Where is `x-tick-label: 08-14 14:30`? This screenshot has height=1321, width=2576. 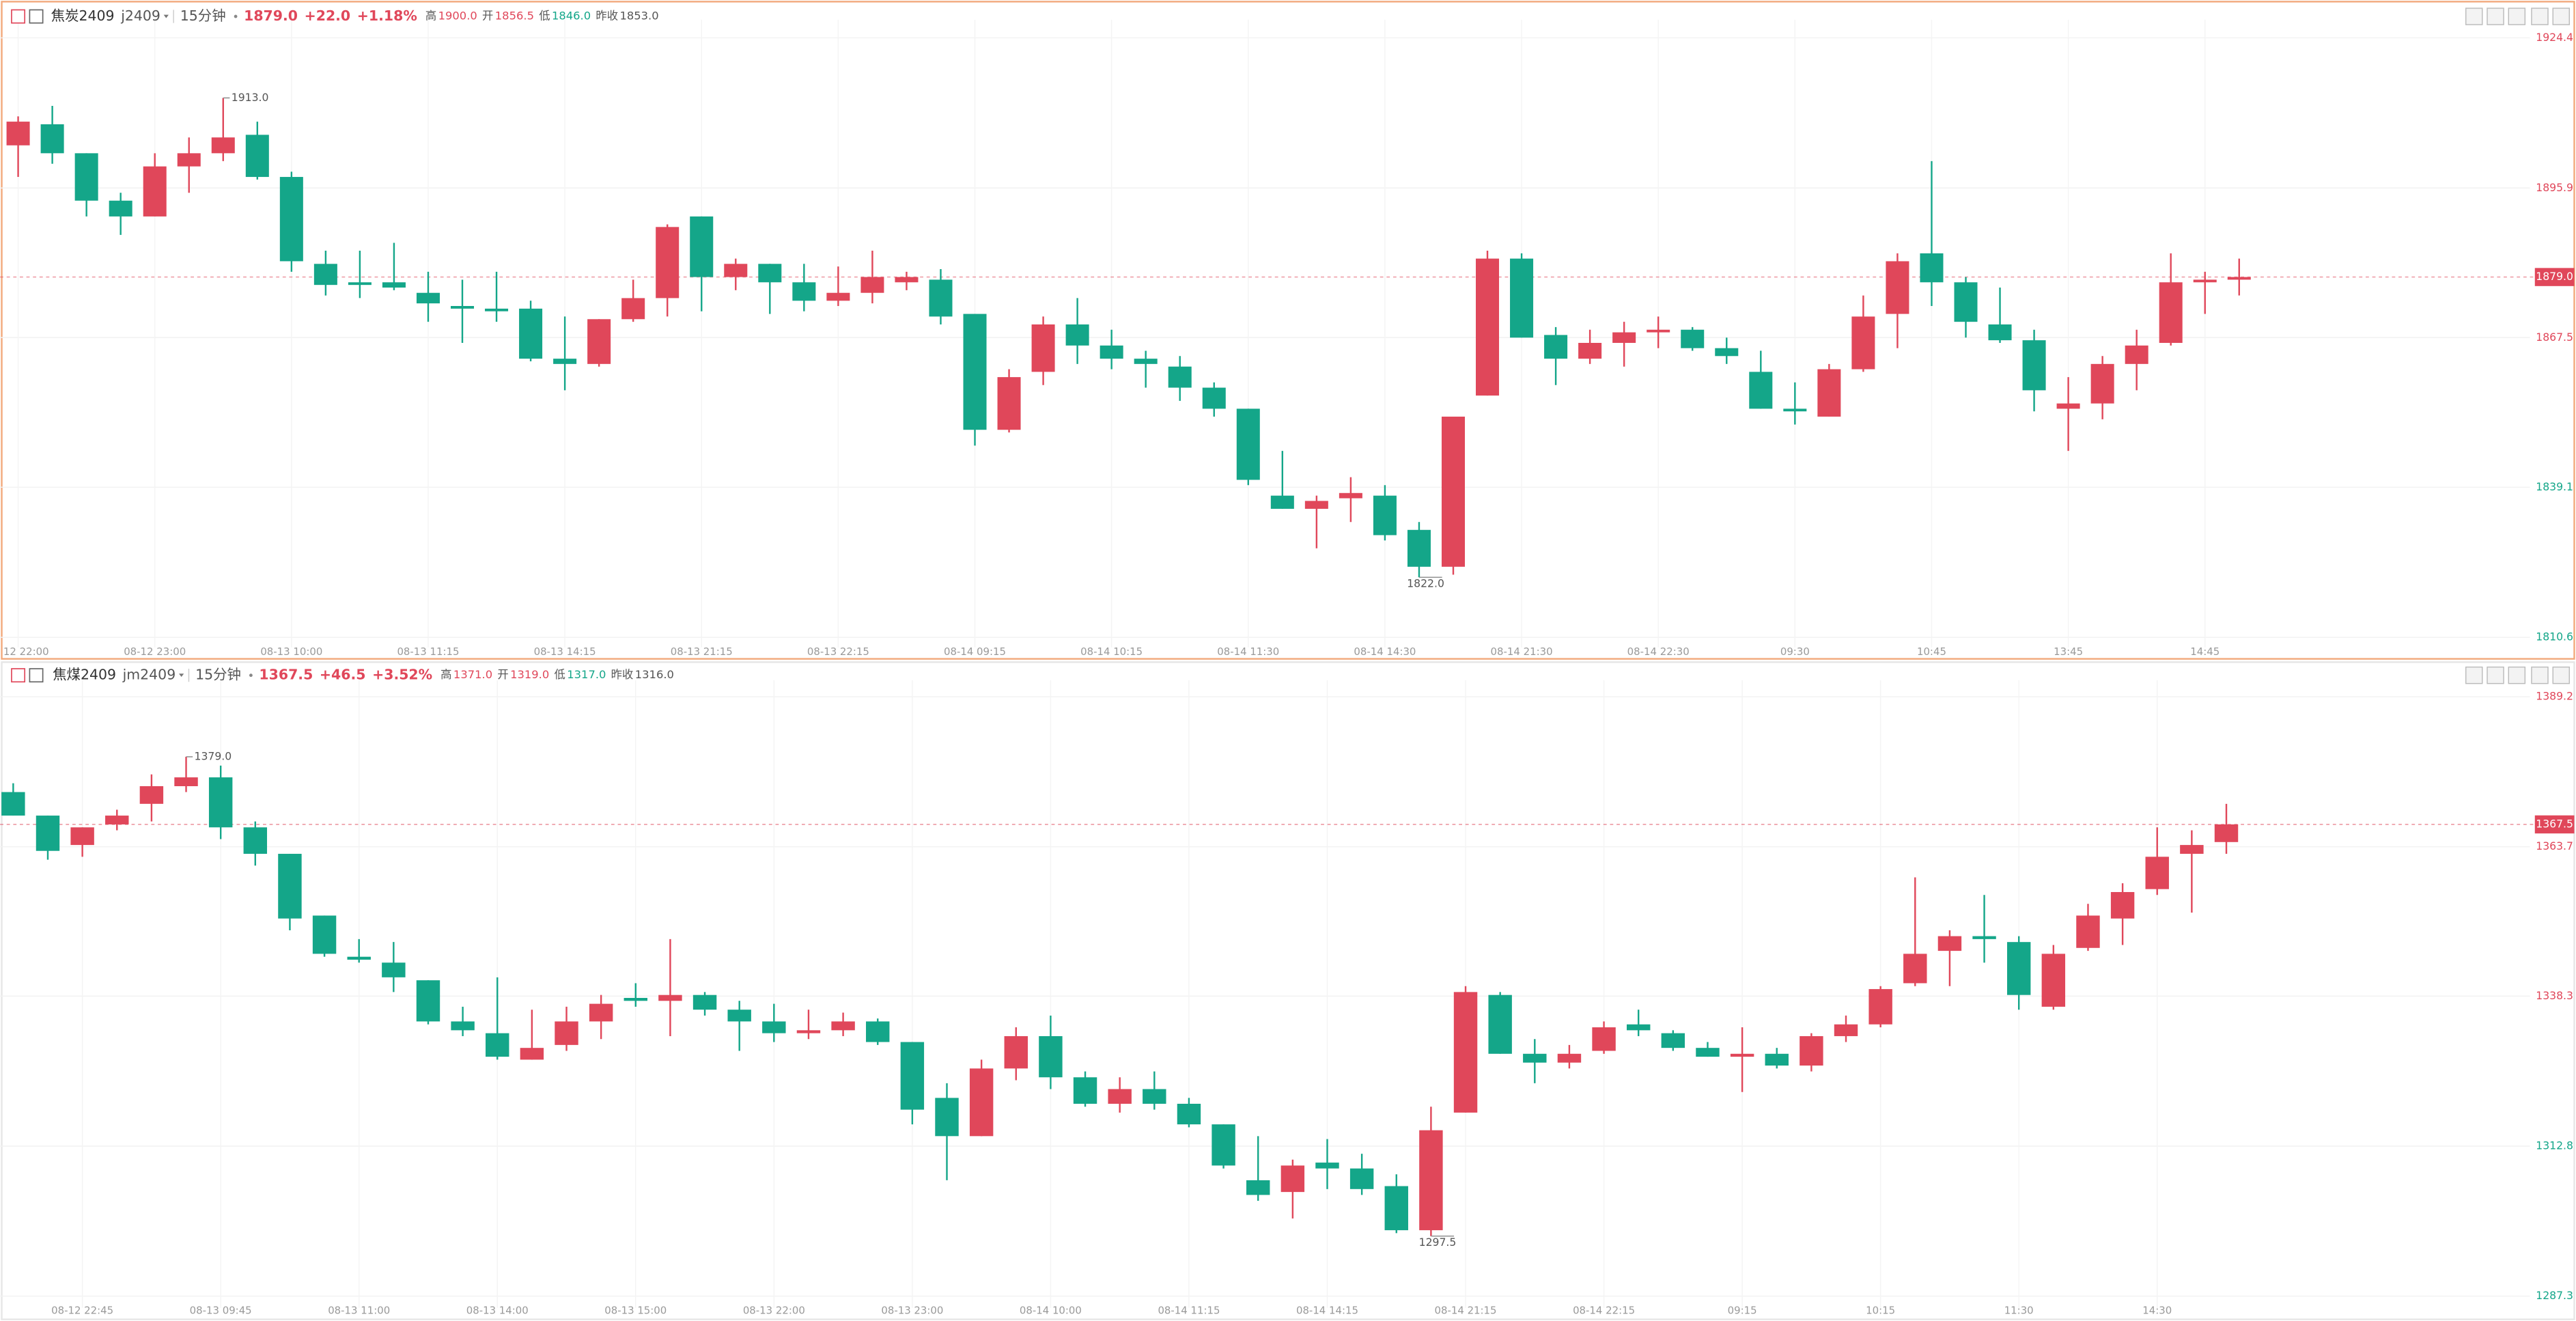
x-tick-label: 08-14 14:30 is located at coordinates (1385, 651).